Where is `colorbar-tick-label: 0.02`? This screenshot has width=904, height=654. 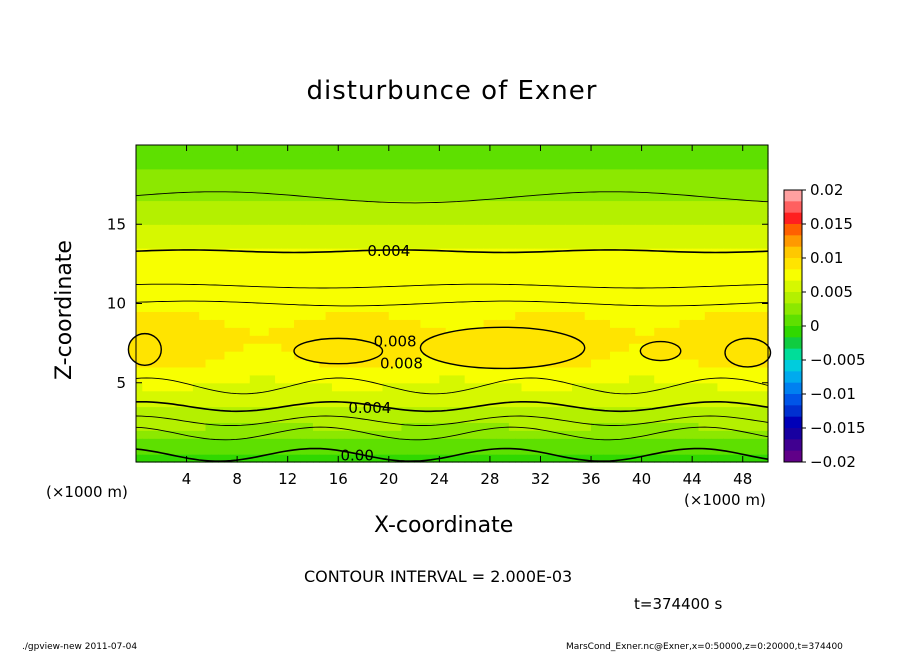 colorbar-tick-label: 0.02 is located at coordinates (826, 190).